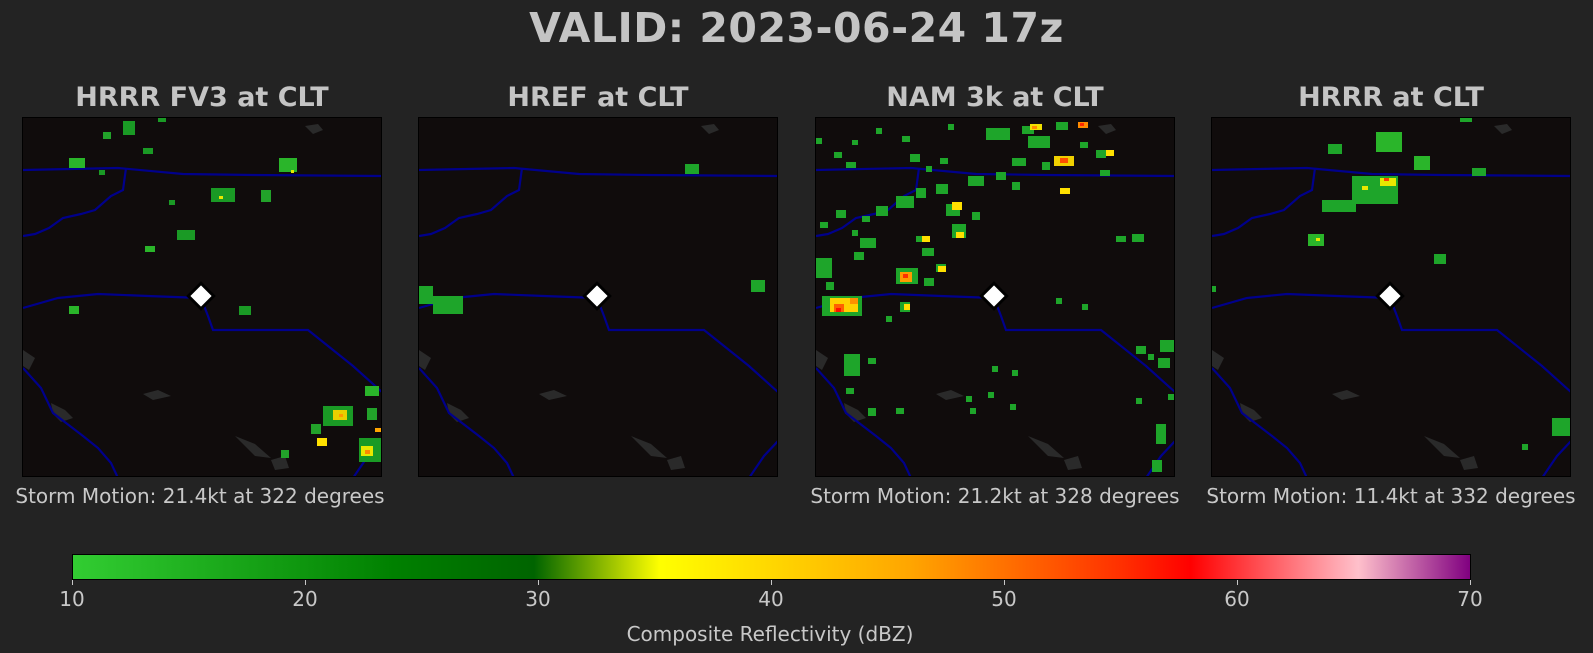 This screenshot has width=1593, height=653. I want to click on colorbar-tick-label: 20, so click(305, 599).